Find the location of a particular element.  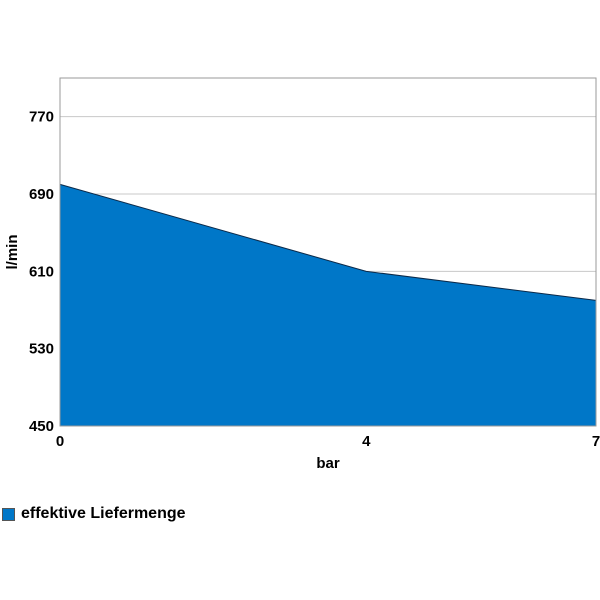

legend: effektive Liefermenge is located at coordinates (94, 514).